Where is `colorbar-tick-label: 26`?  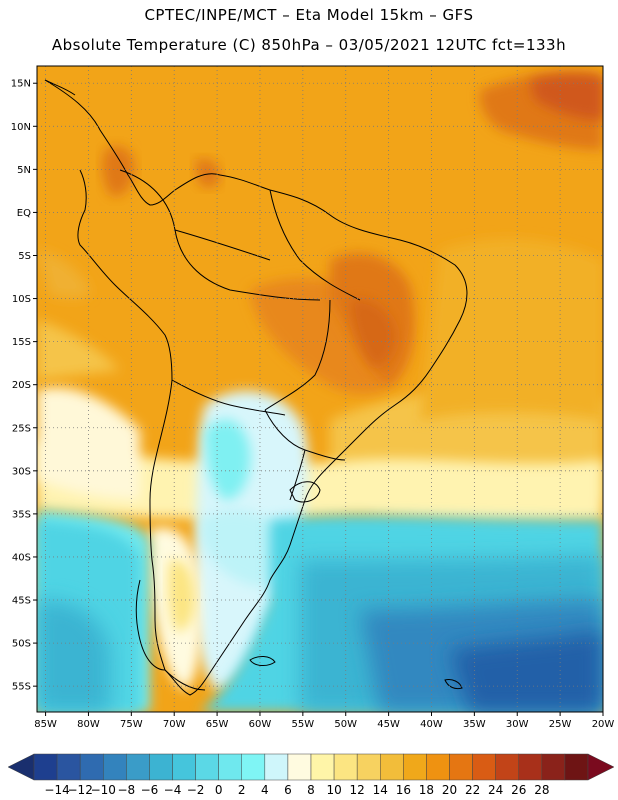
colorbar-tick-label: 26 is located at coordinates (518, 790).